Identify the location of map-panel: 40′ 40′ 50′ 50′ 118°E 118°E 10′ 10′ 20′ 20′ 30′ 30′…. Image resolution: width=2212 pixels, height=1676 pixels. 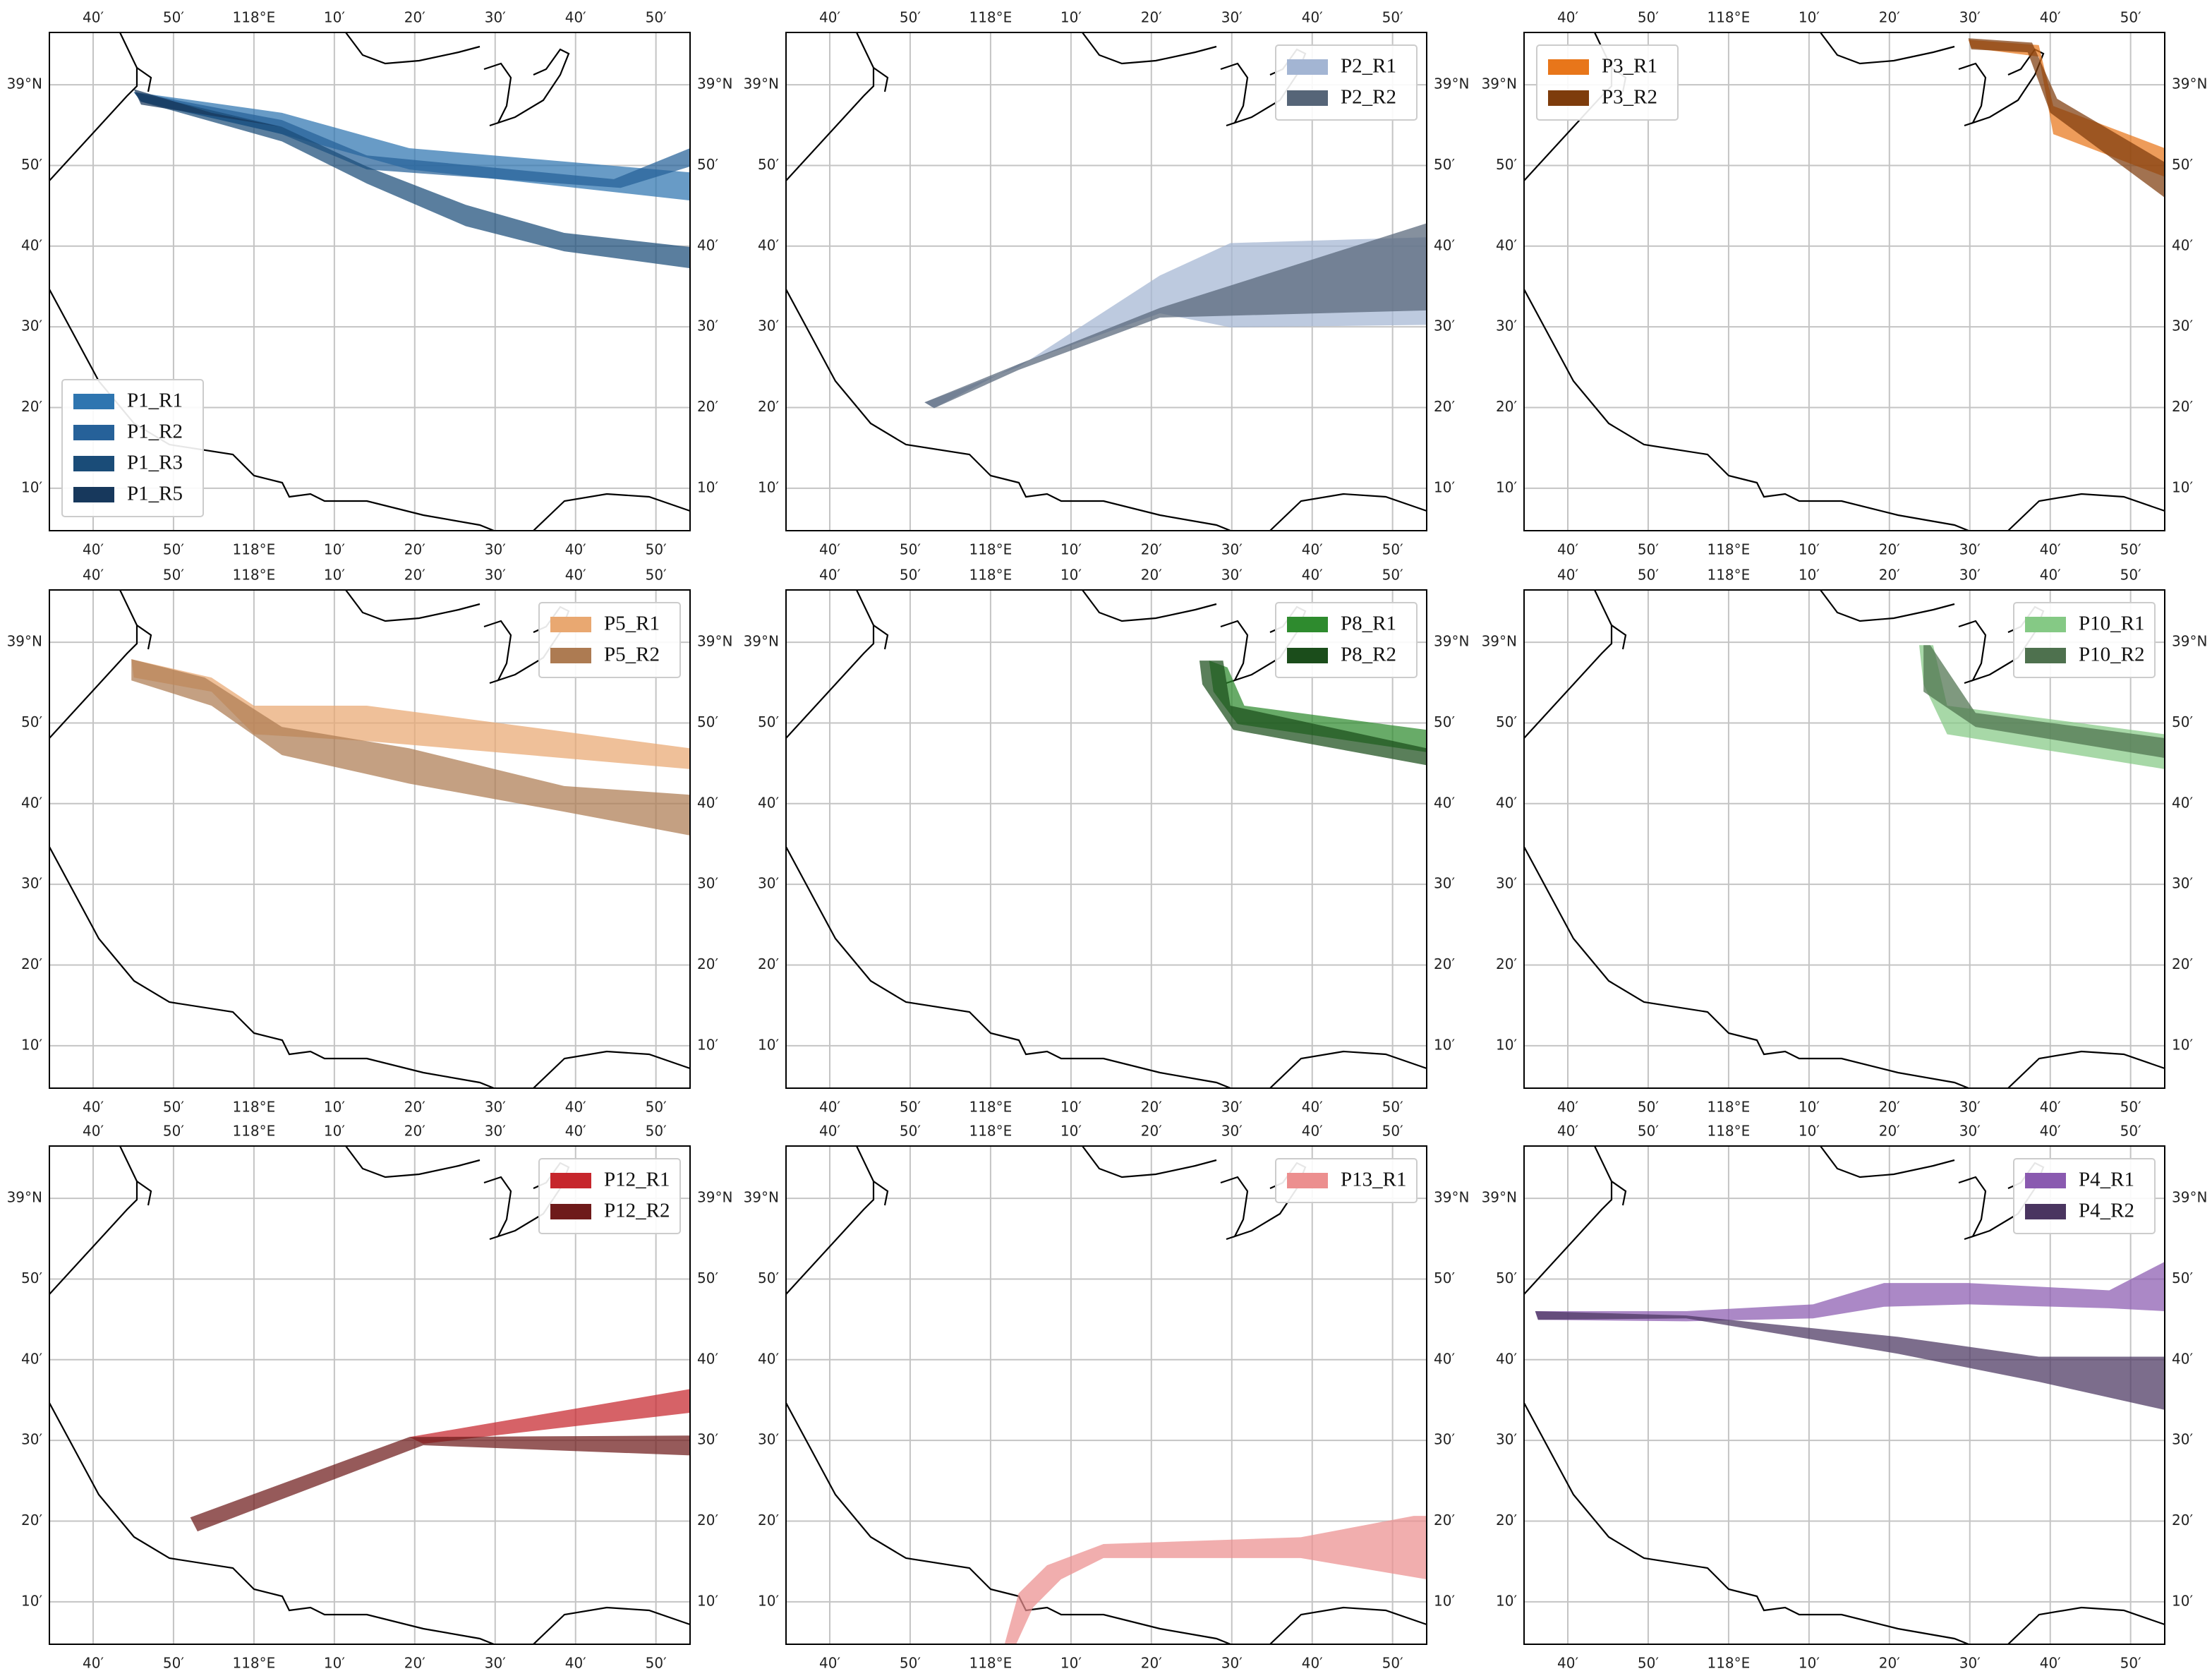
(1845, 1397).